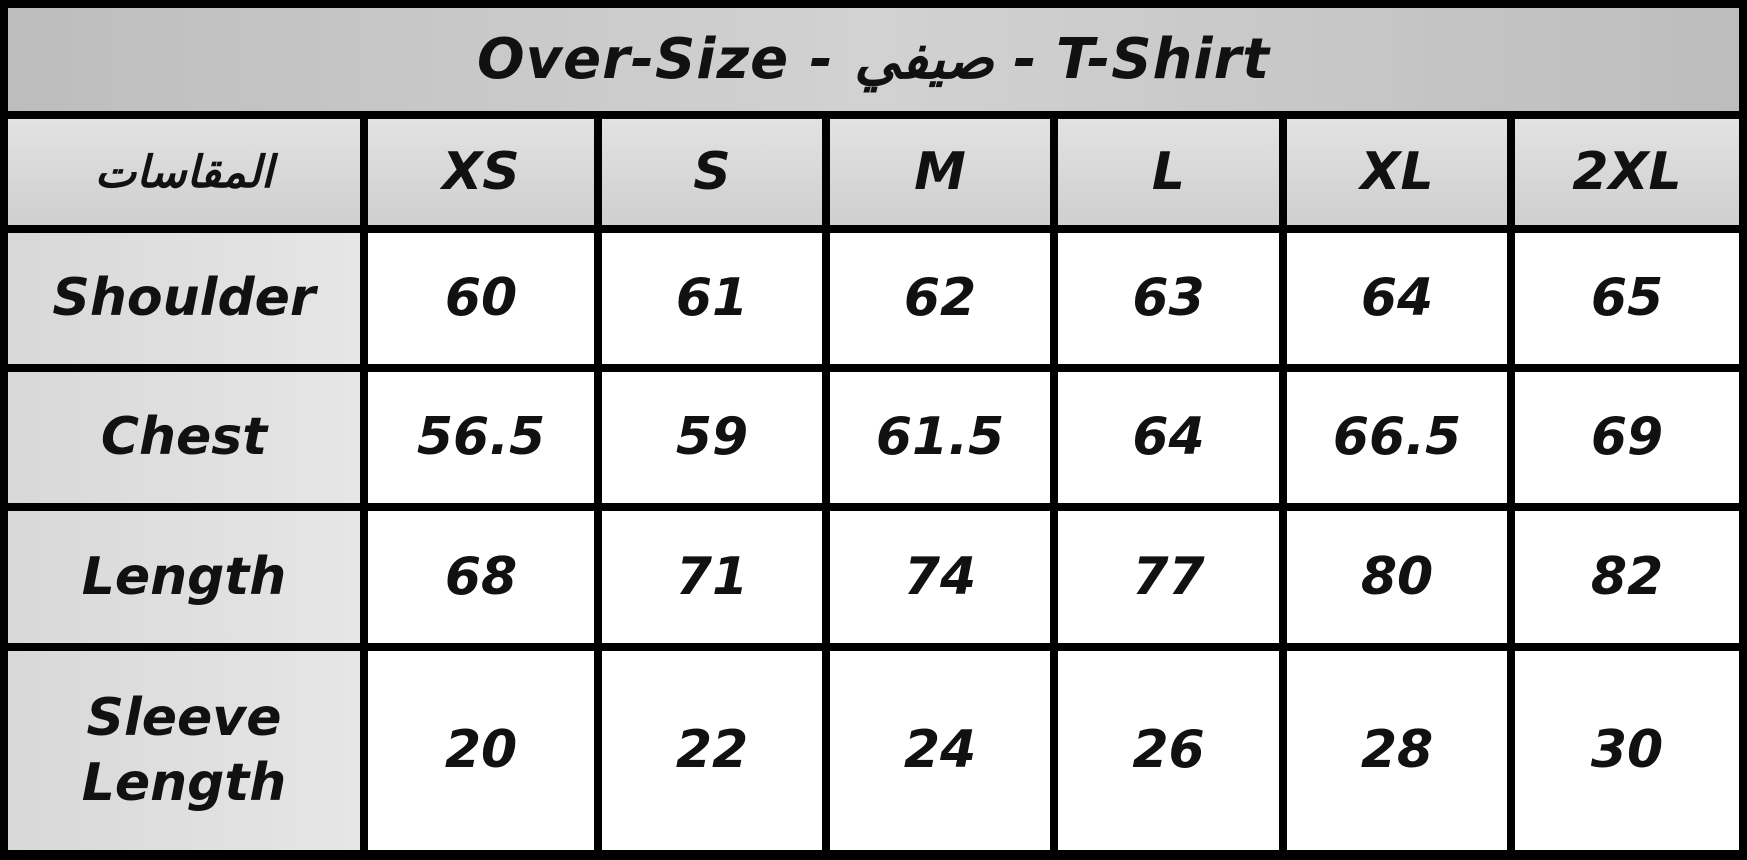  Describe the element at coordinates (481, 298) in the screenshot. I see `table-cell: 60` at that location.